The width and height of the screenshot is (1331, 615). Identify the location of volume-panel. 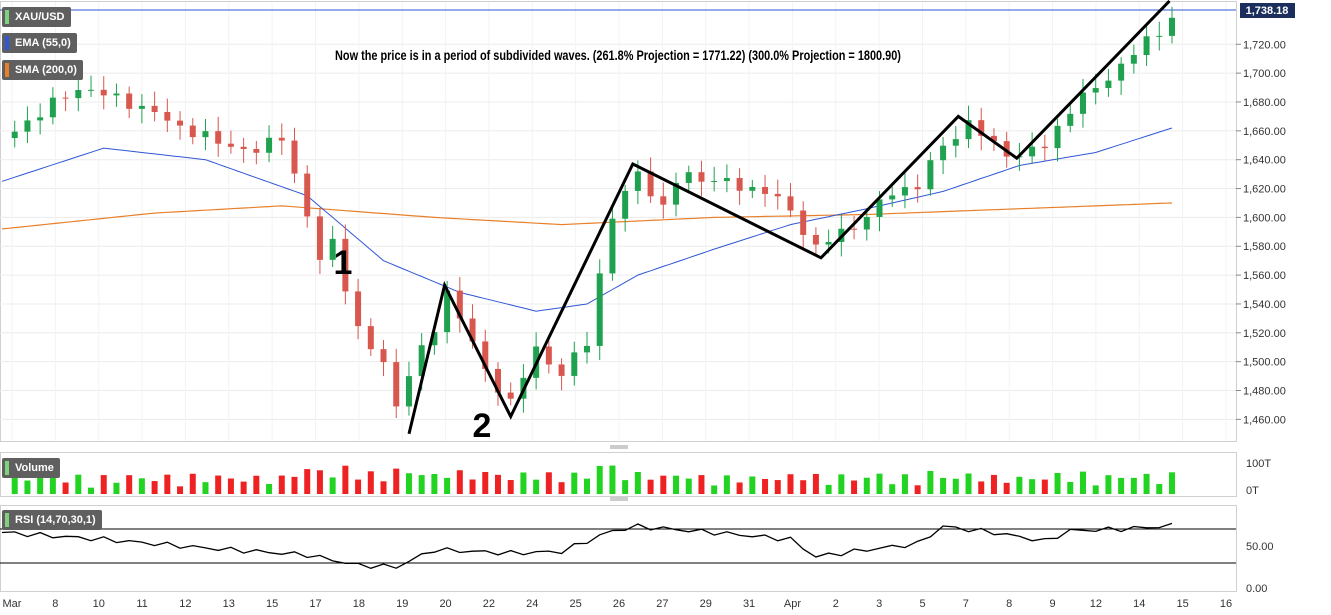
(618, 474).